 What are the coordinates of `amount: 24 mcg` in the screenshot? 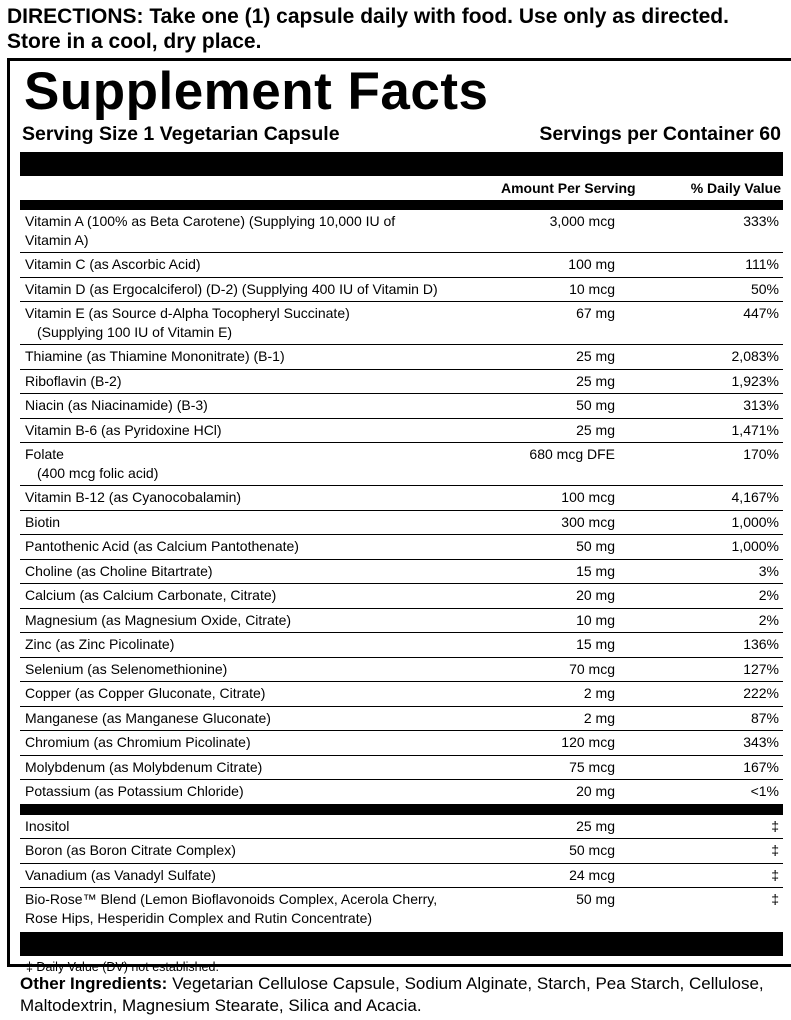 It's located at (592, 874).